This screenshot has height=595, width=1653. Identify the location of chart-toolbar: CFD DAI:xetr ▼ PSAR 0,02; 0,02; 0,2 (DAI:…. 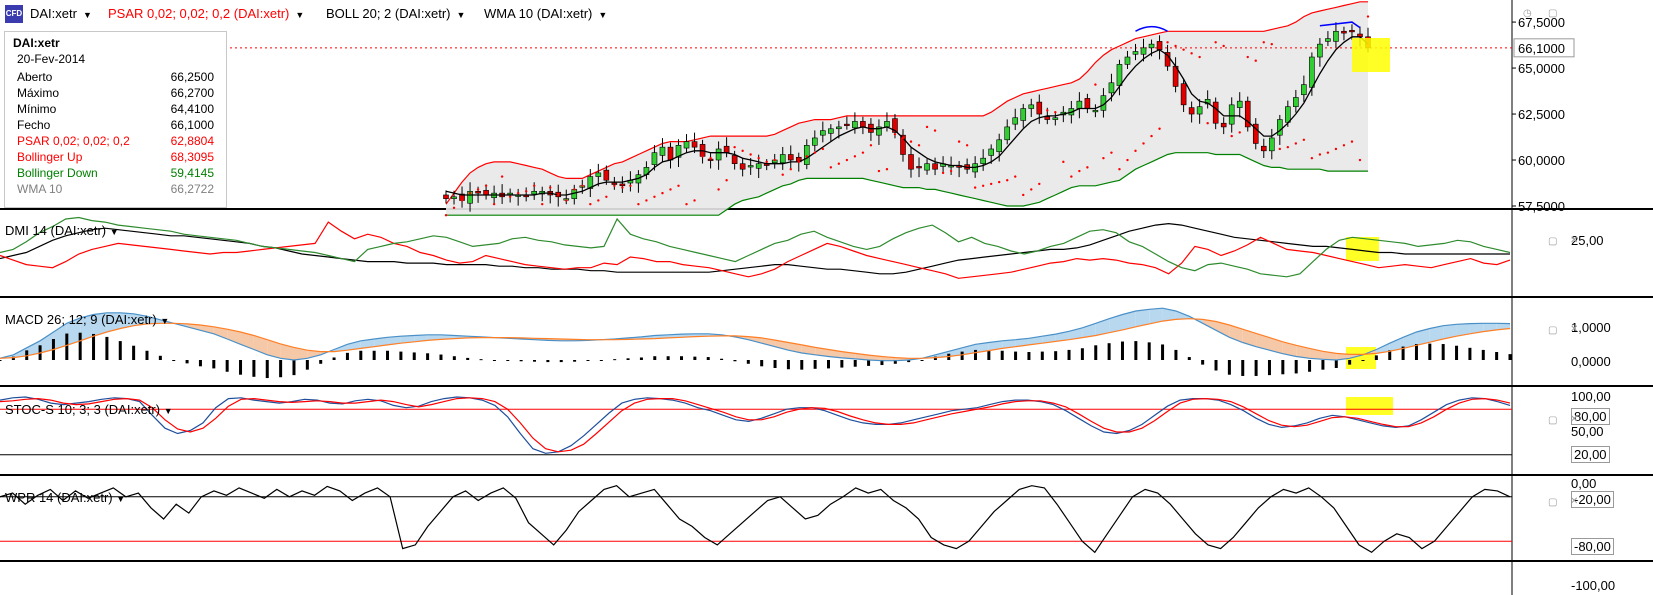
(750, 15).